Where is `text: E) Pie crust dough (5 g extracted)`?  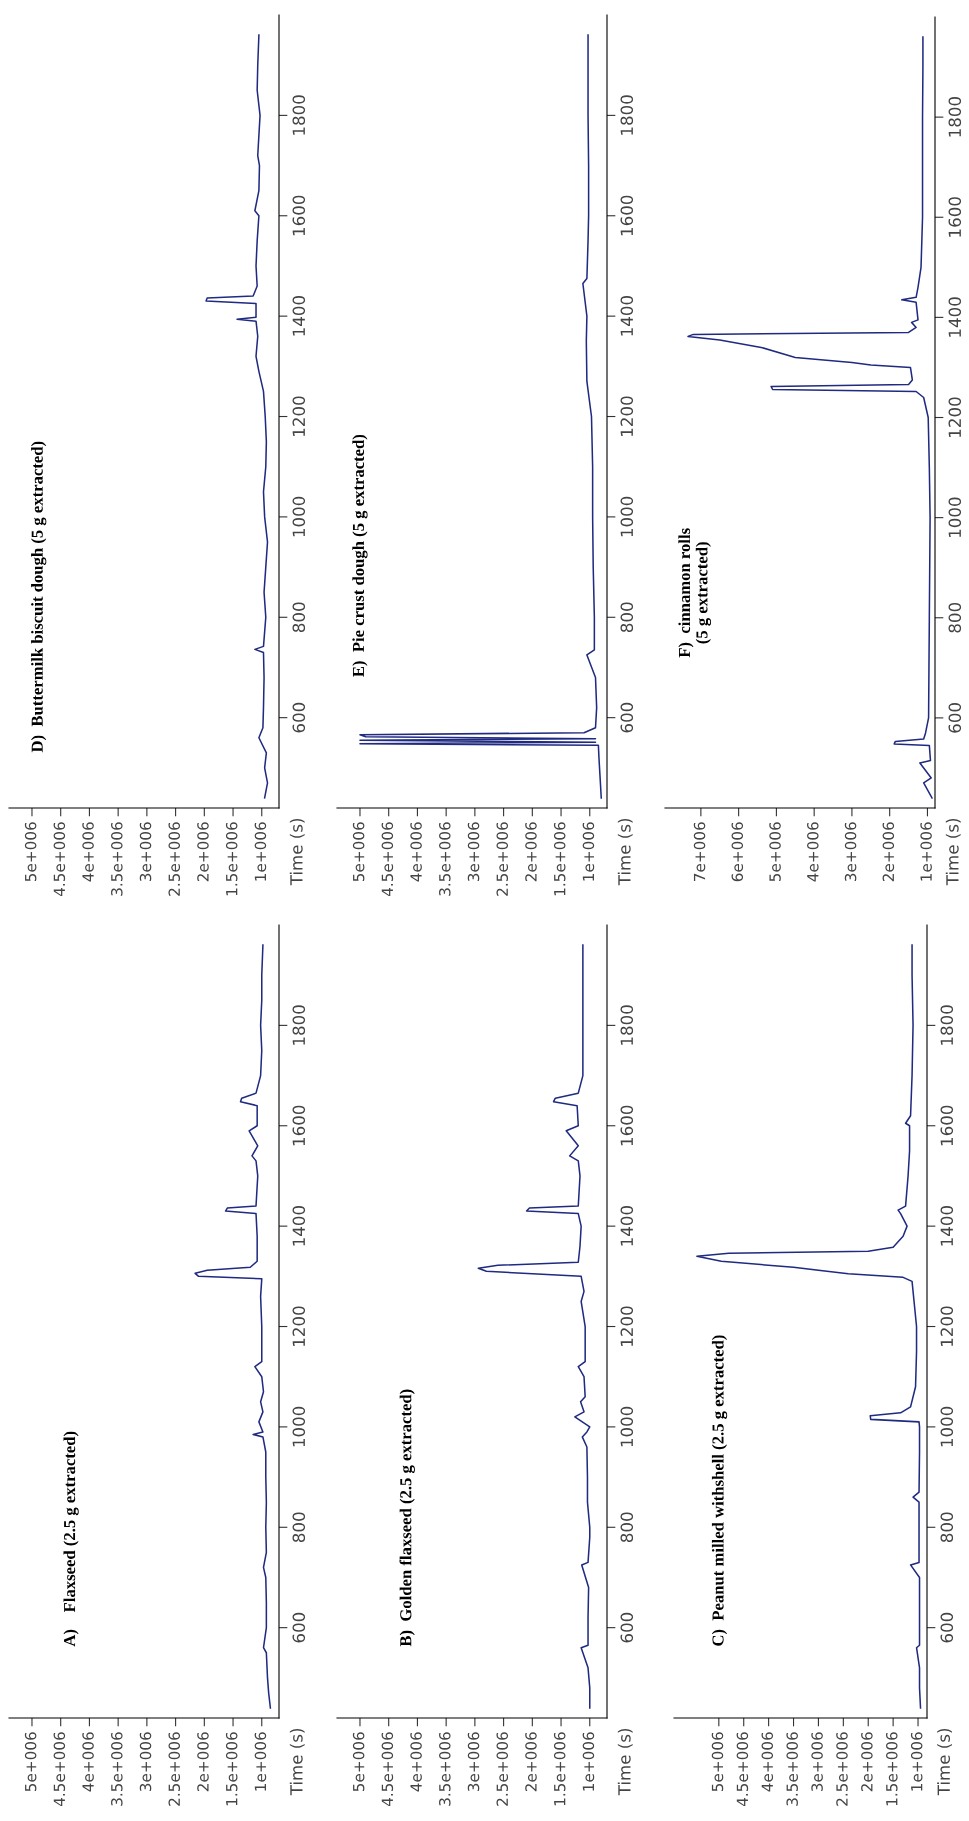
text: E) Pie crust dough (5 g extracted) is located at coordinates (360, 555).